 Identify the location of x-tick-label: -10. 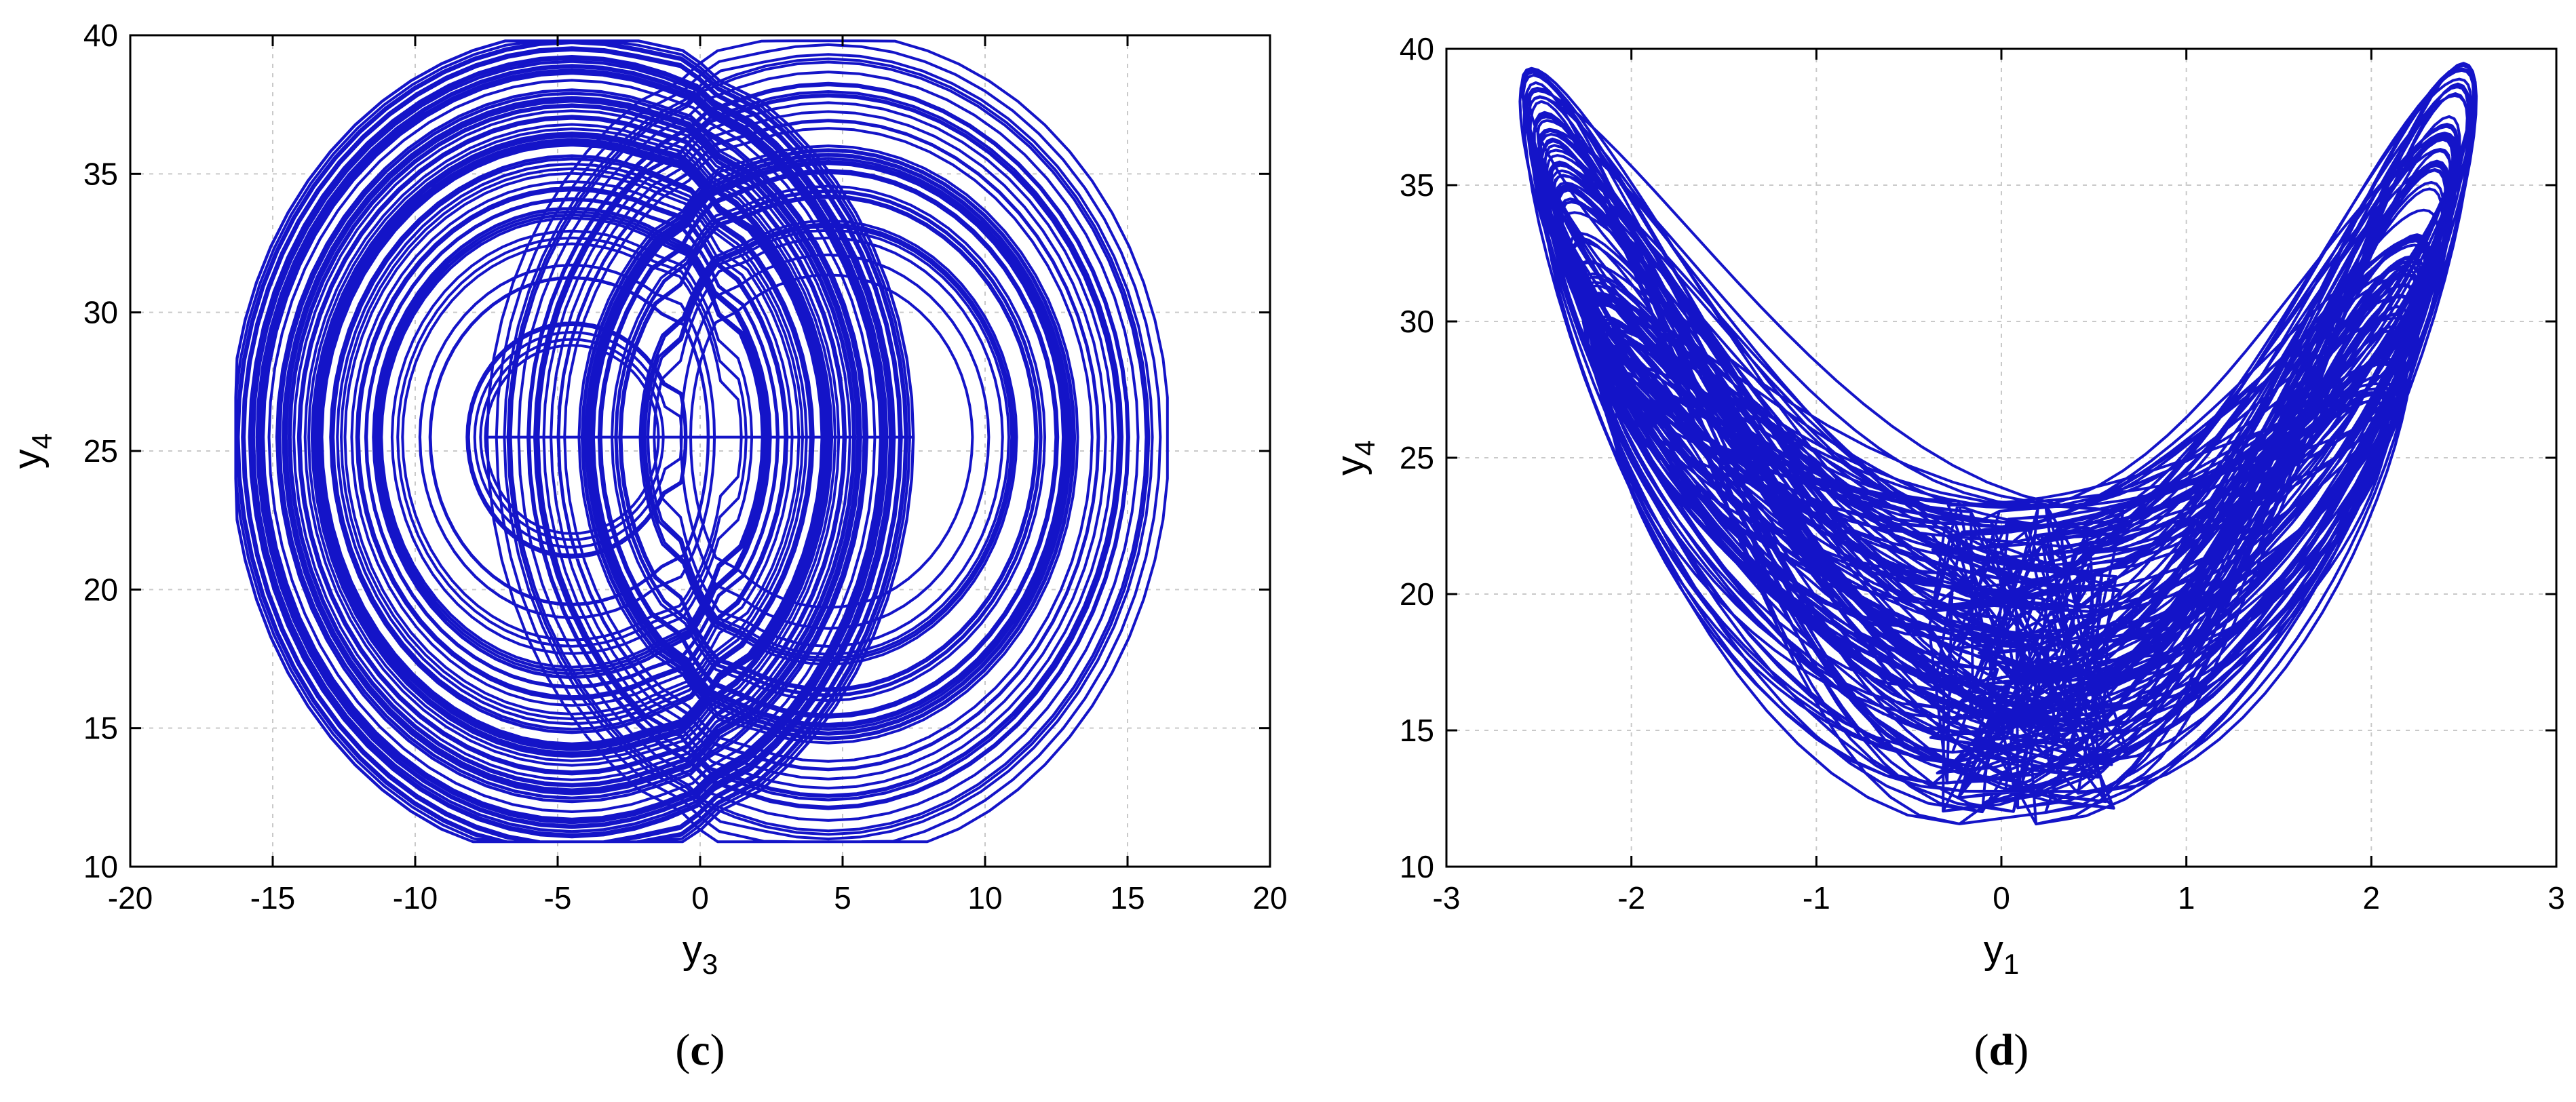
(415, 898).